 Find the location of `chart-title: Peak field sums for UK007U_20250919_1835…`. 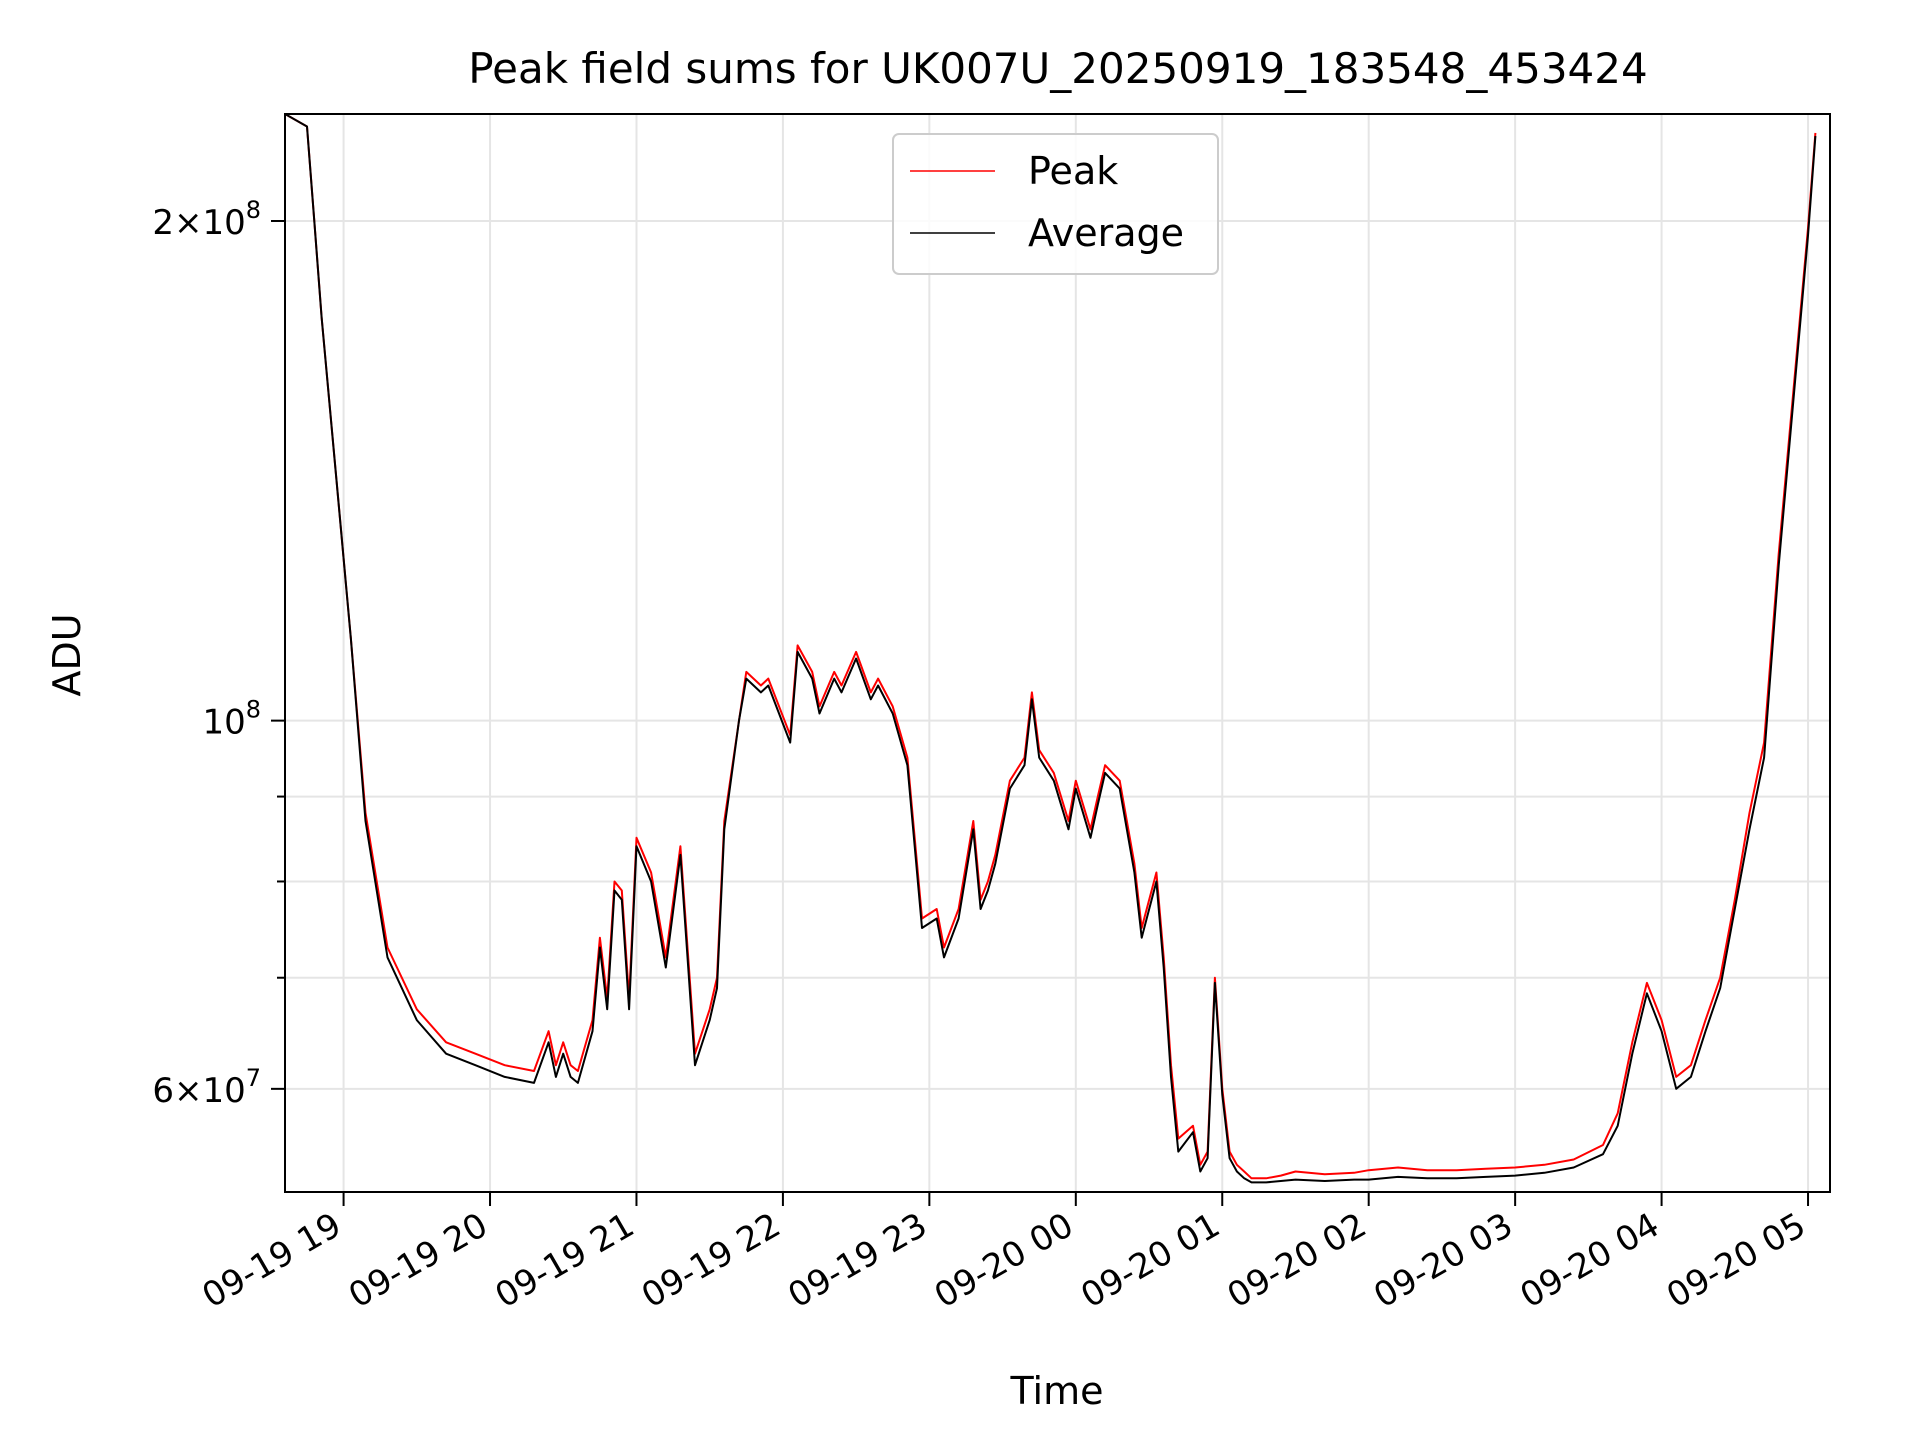

chart-title: Peak field sums for UK007U_20250919_1835… is located at coordinates (1057, 68).